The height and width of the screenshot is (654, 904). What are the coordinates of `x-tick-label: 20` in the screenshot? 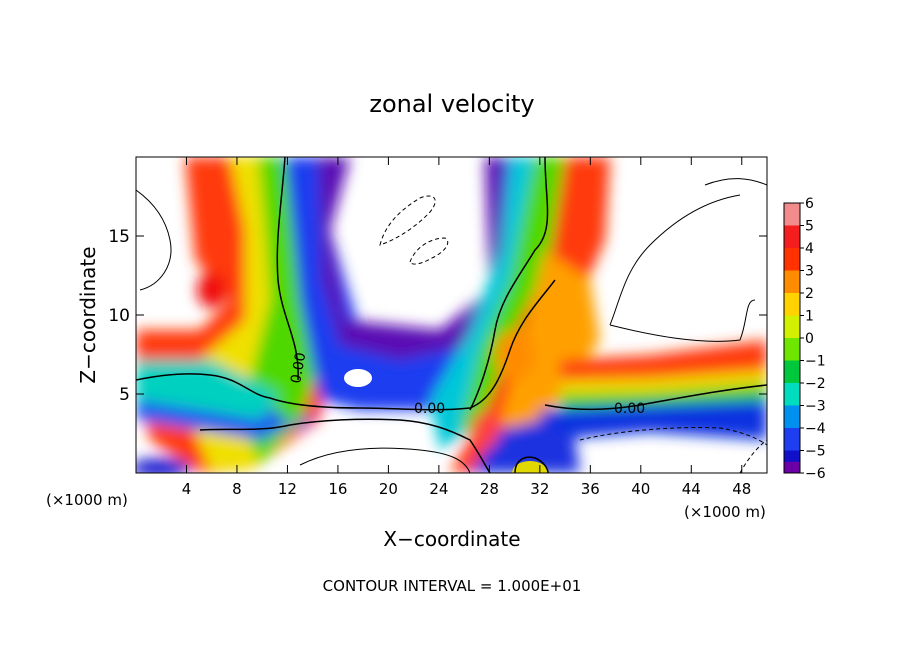 It's located at (388, 489).